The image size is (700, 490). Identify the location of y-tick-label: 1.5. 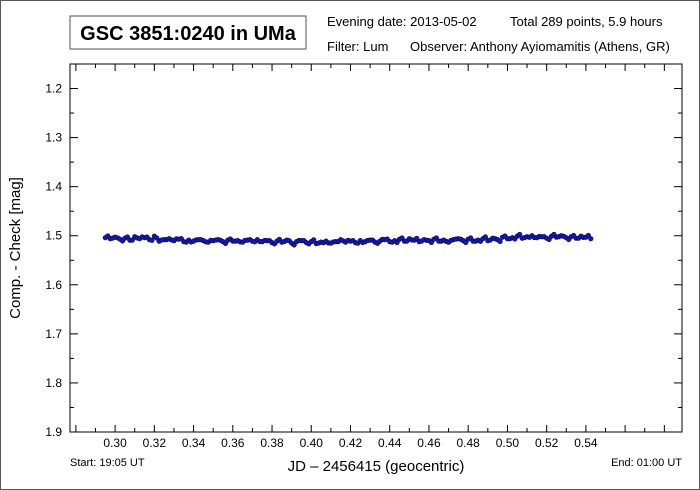
(53, 236).